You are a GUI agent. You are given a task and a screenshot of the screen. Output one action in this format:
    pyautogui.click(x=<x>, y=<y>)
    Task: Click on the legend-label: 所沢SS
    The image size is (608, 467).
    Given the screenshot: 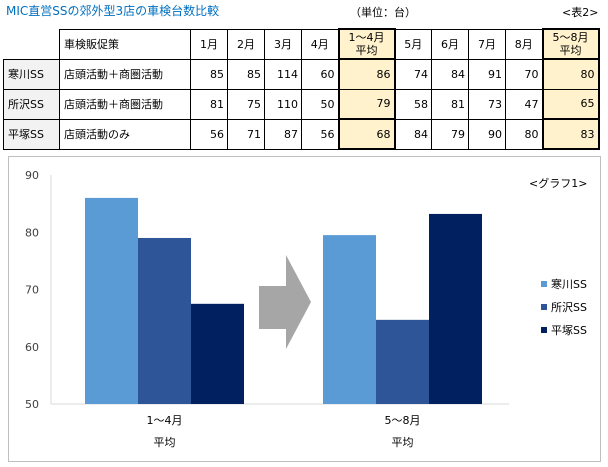 What is the action you would take?
    pyautogui.click(x=569, y=307)
    